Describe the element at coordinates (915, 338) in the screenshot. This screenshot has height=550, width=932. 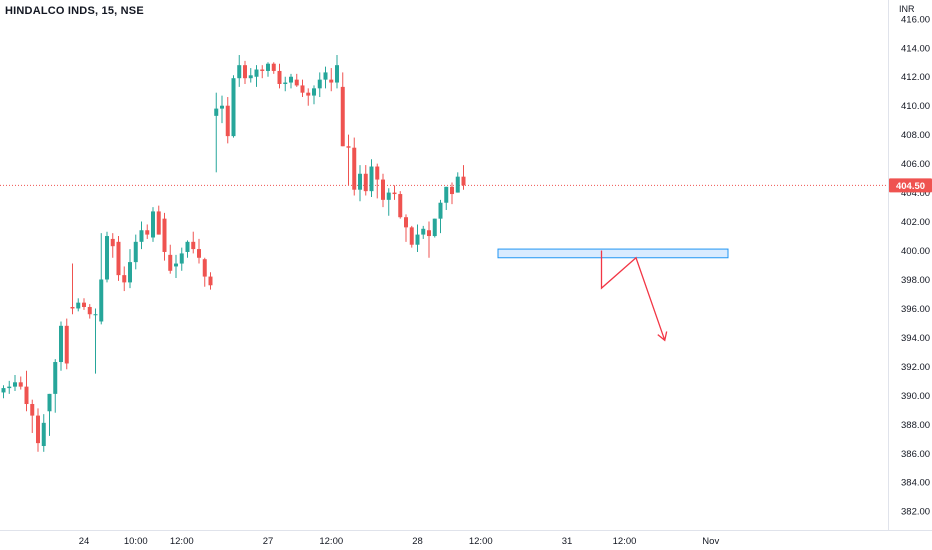
I see `y-tick-label: 394.00` at that location.